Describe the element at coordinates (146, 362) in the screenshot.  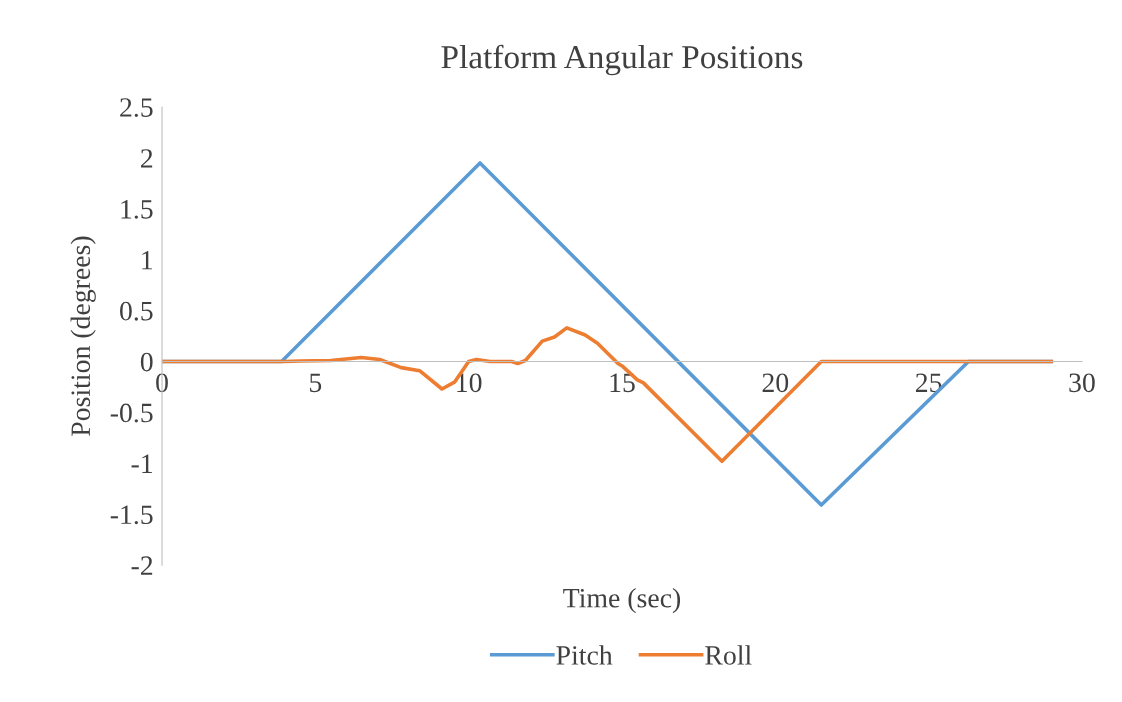
I see `y-tick-label: 0` at that location.